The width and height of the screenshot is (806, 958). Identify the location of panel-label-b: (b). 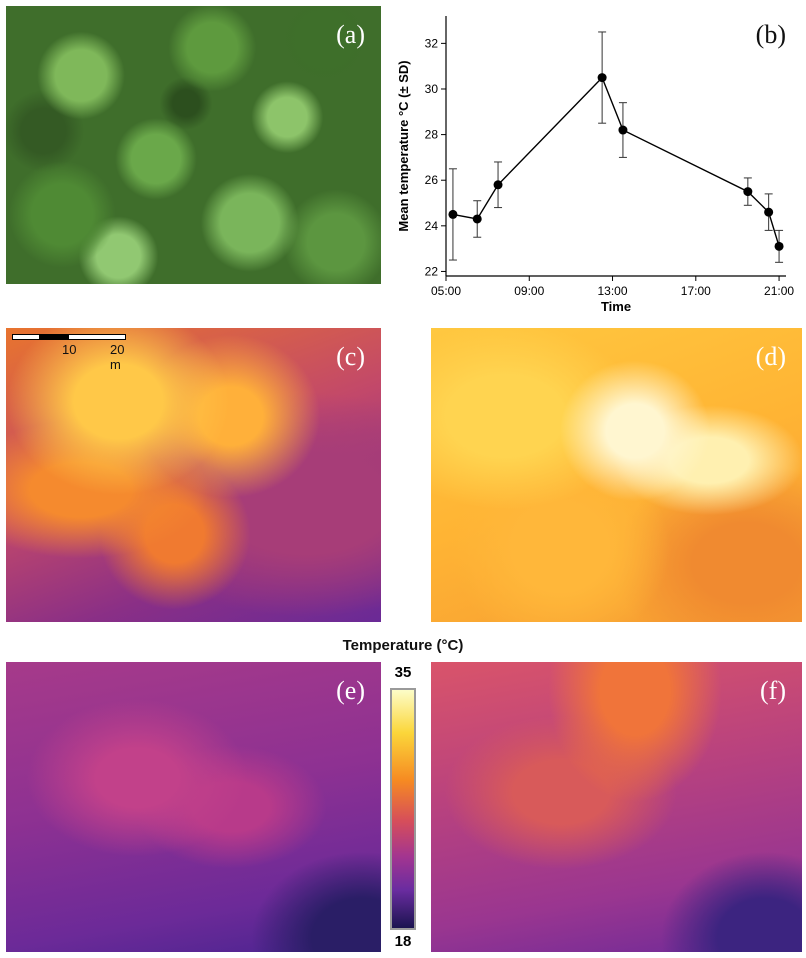
(770, 34).